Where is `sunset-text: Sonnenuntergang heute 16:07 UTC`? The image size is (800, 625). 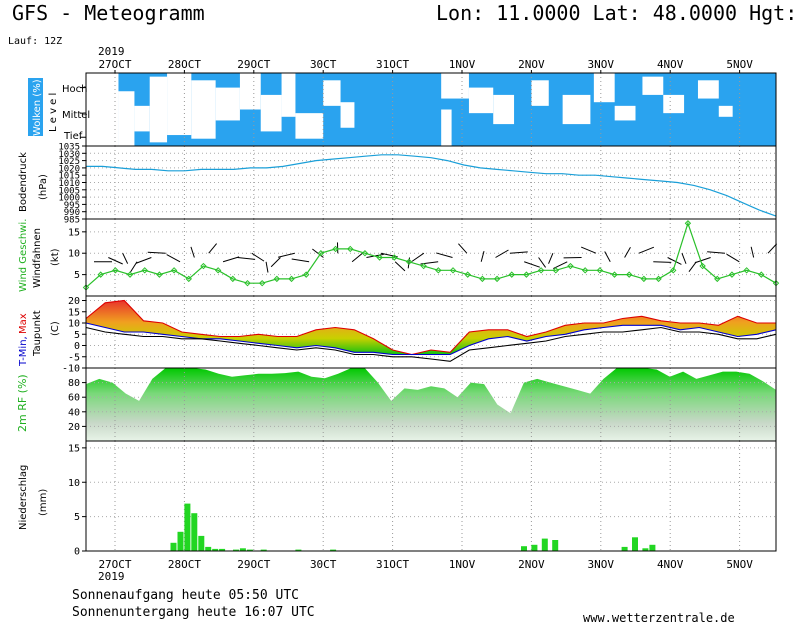
sunset-text: Sonnenuntergang heute 16:07 UTC is located at coordinates (193, 612).